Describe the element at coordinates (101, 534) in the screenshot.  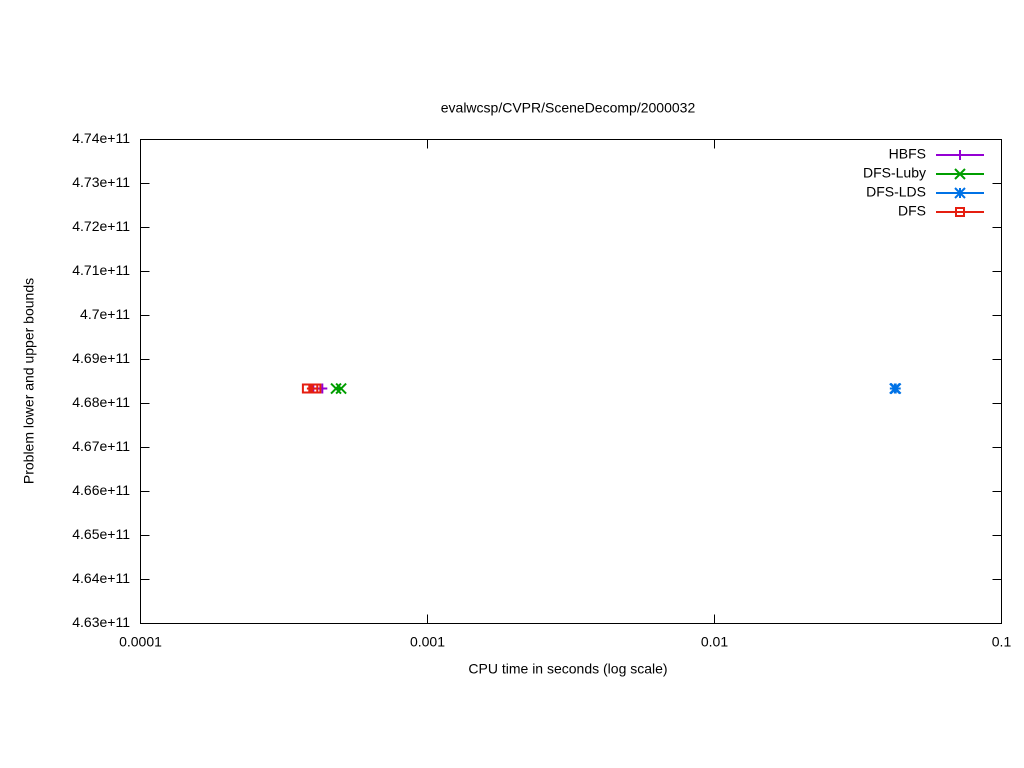
I see `y-tick-label: 4.65e+11` at that location.